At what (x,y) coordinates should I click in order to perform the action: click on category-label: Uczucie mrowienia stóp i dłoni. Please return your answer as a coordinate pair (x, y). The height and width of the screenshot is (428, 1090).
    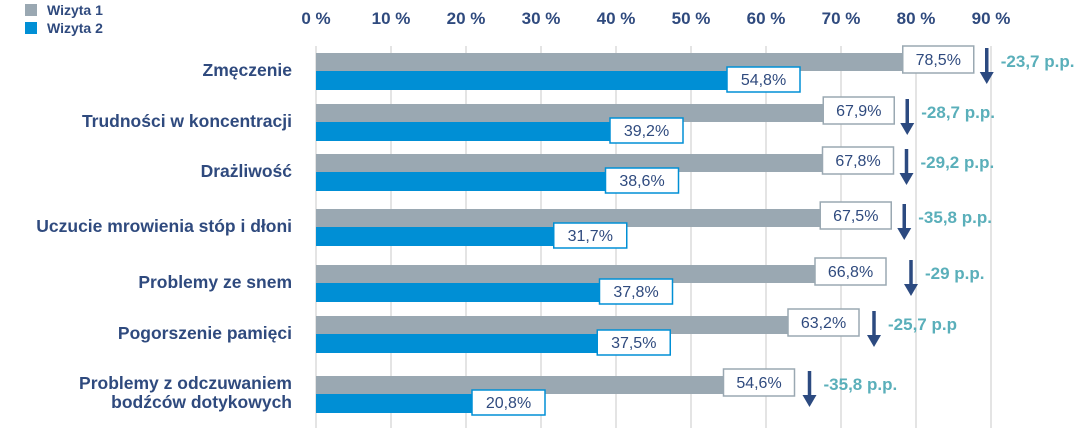
    Looking at the image, I should click on (164, 225).